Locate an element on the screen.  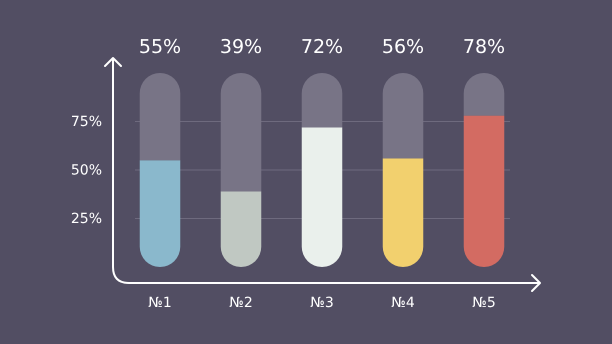
text: 78% is located at coordinates (484, 47).